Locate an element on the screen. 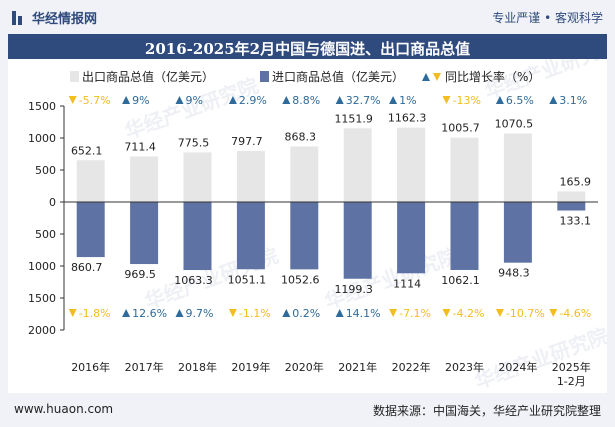 The image size is (615, 427). x-tick-label: 2021年 is located at coordinates (357, 367).